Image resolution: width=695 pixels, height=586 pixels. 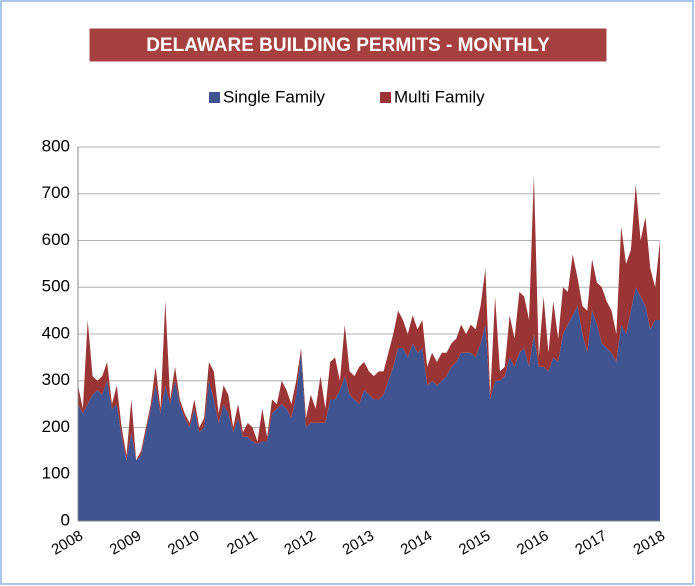 I want to click on legend: Single Family Multi Family, so click(x=347, y=96).